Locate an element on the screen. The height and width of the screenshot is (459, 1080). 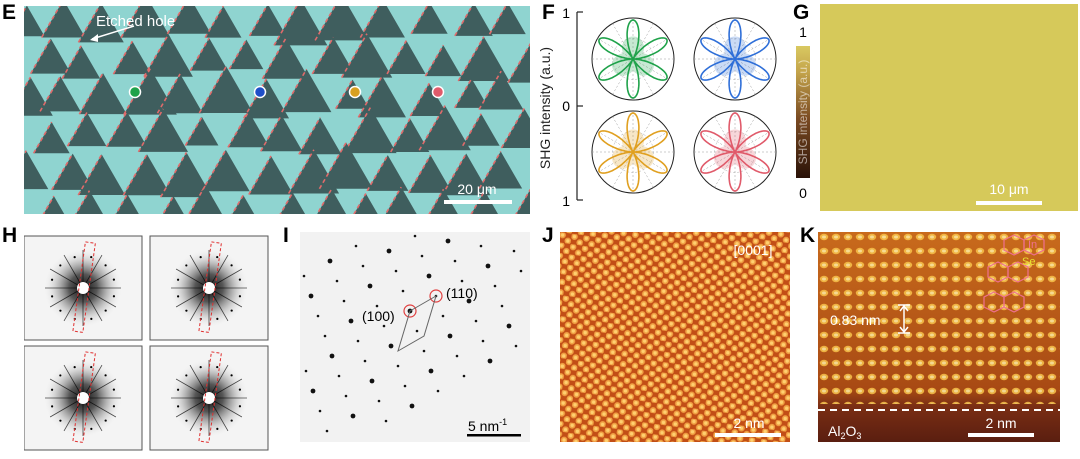
k-sub-o: O is located at coordinates (850, 431).